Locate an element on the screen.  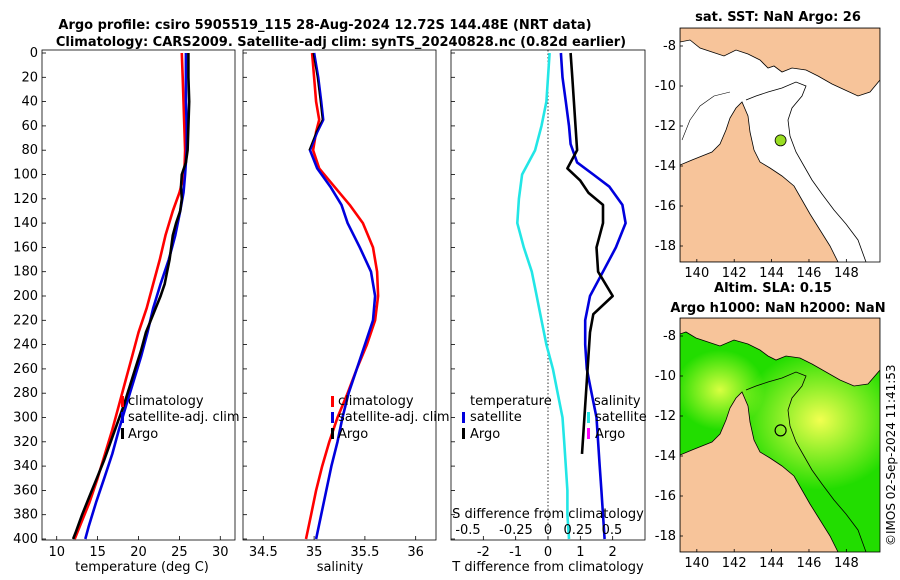
y-tick-label: 0 is located at coordinates (34, 53).